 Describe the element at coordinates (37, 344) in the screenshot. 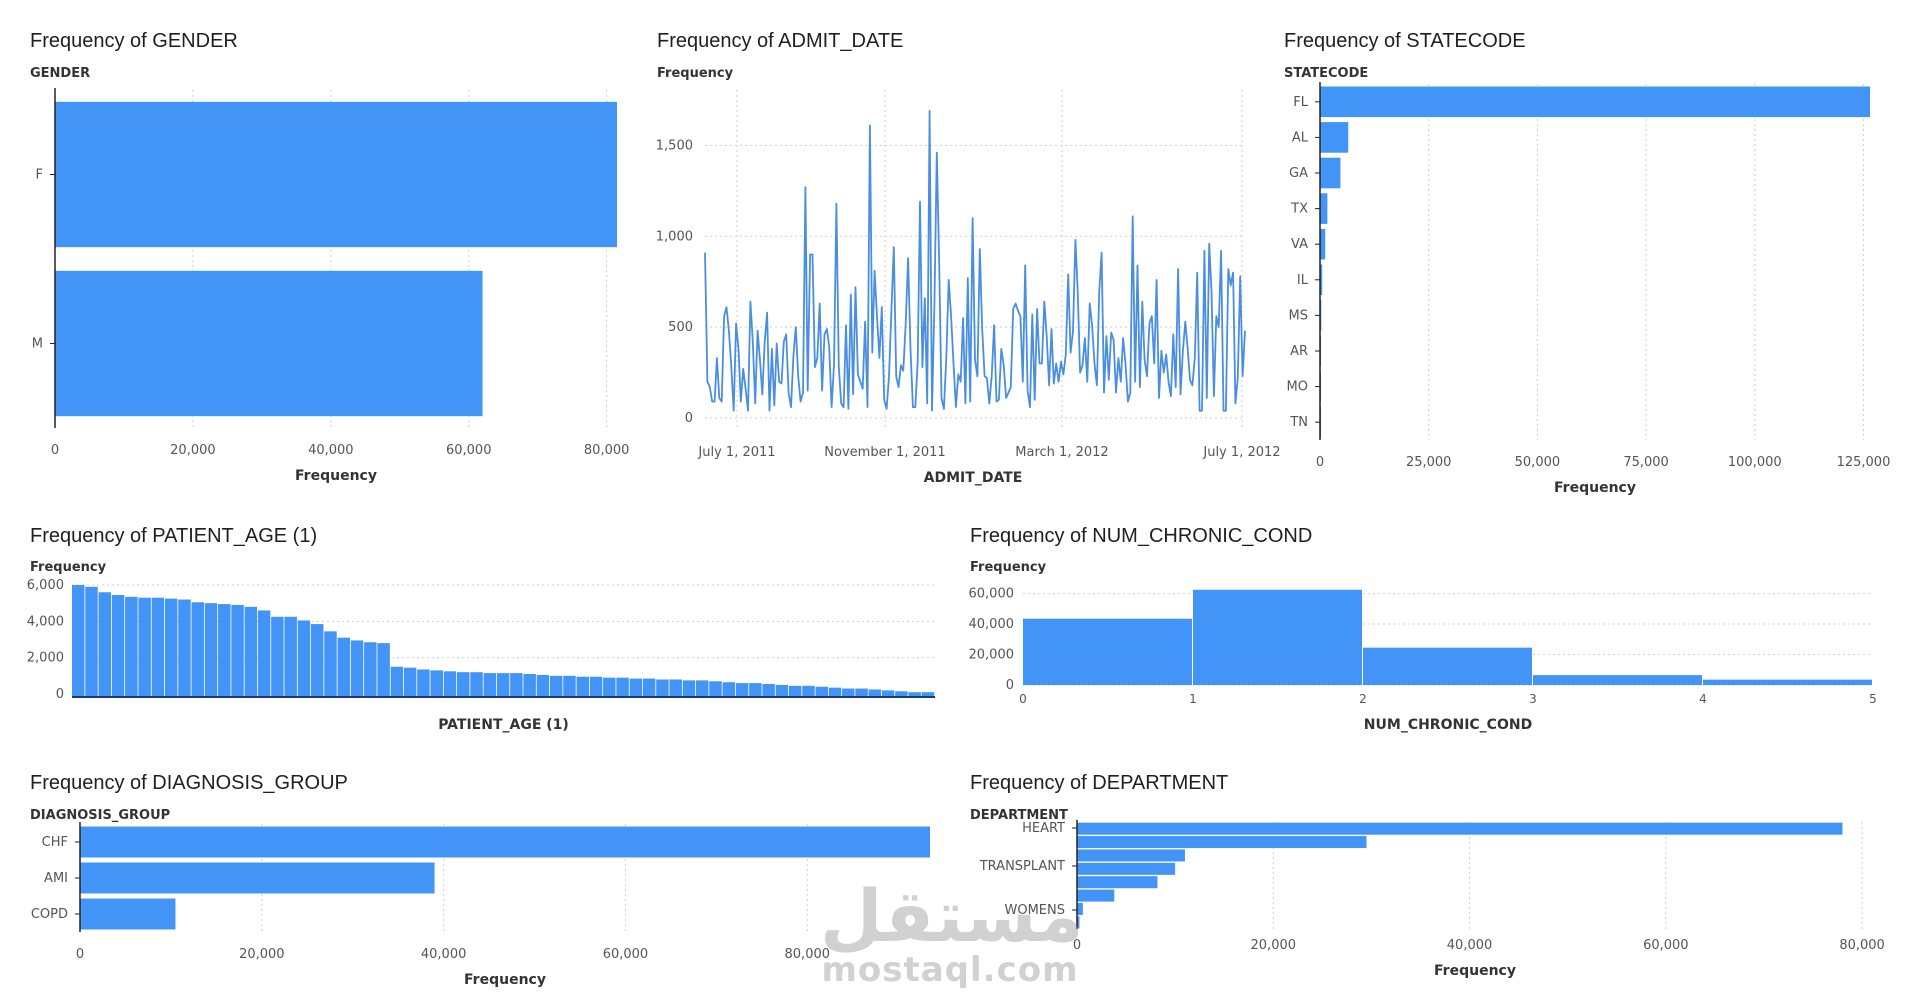

I see `y-tick-label: M` at that location.